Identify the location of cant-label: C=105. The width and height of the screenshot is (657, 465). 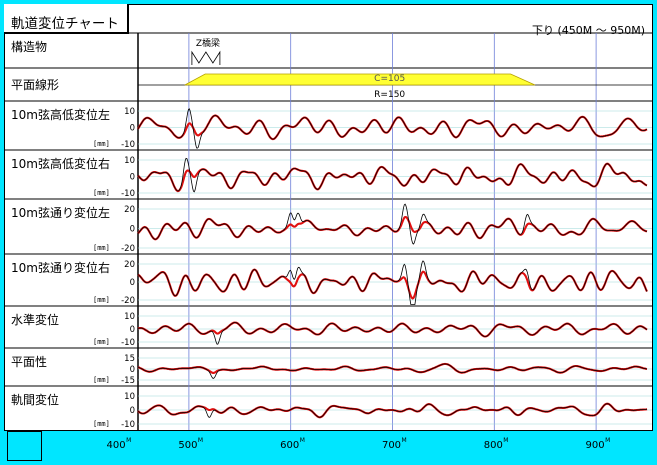
(389, 79).